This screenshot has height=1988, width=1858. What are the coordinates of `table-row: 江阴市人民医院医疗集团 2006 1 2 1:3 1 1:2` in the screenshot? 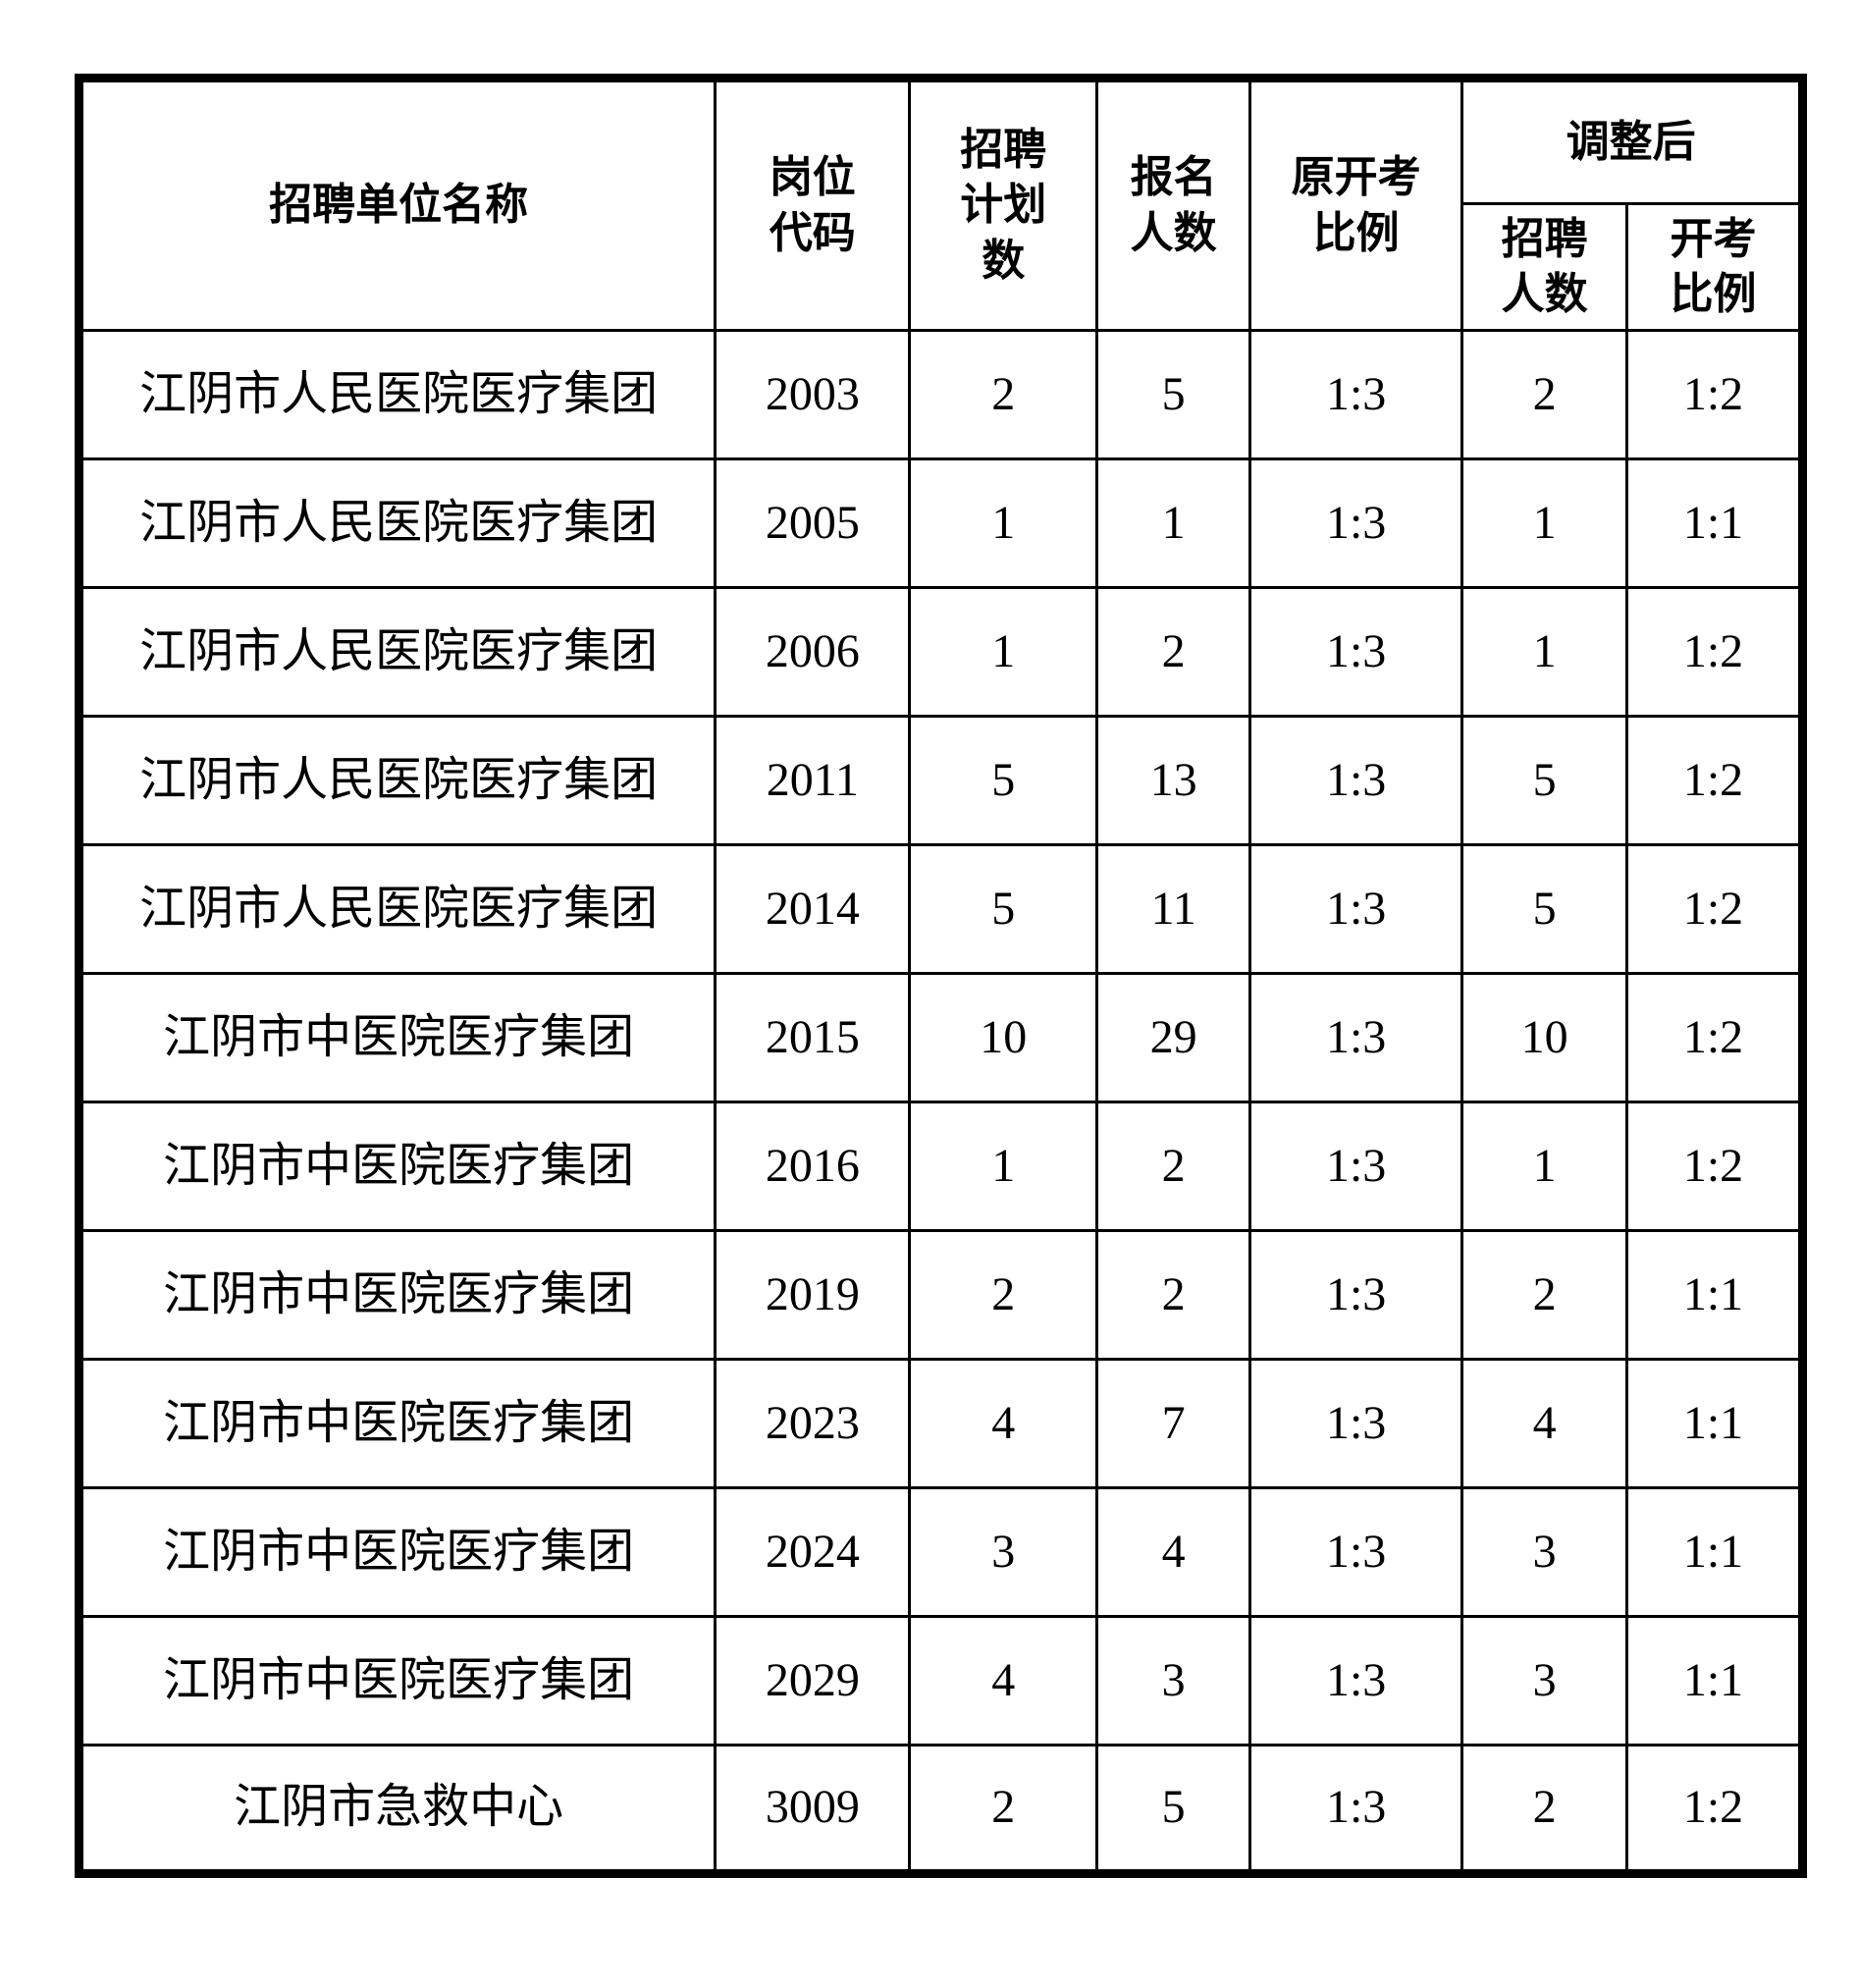 It's located at (940, 652).